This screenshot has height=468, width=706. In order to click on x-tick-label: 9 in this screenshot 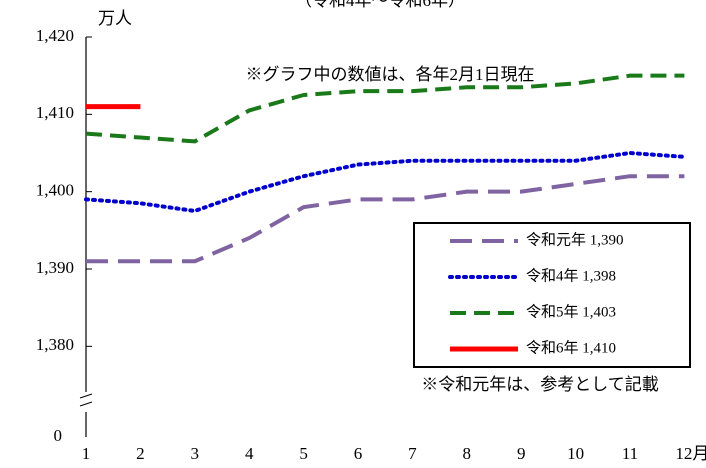, I will do `click(521, 453)`.